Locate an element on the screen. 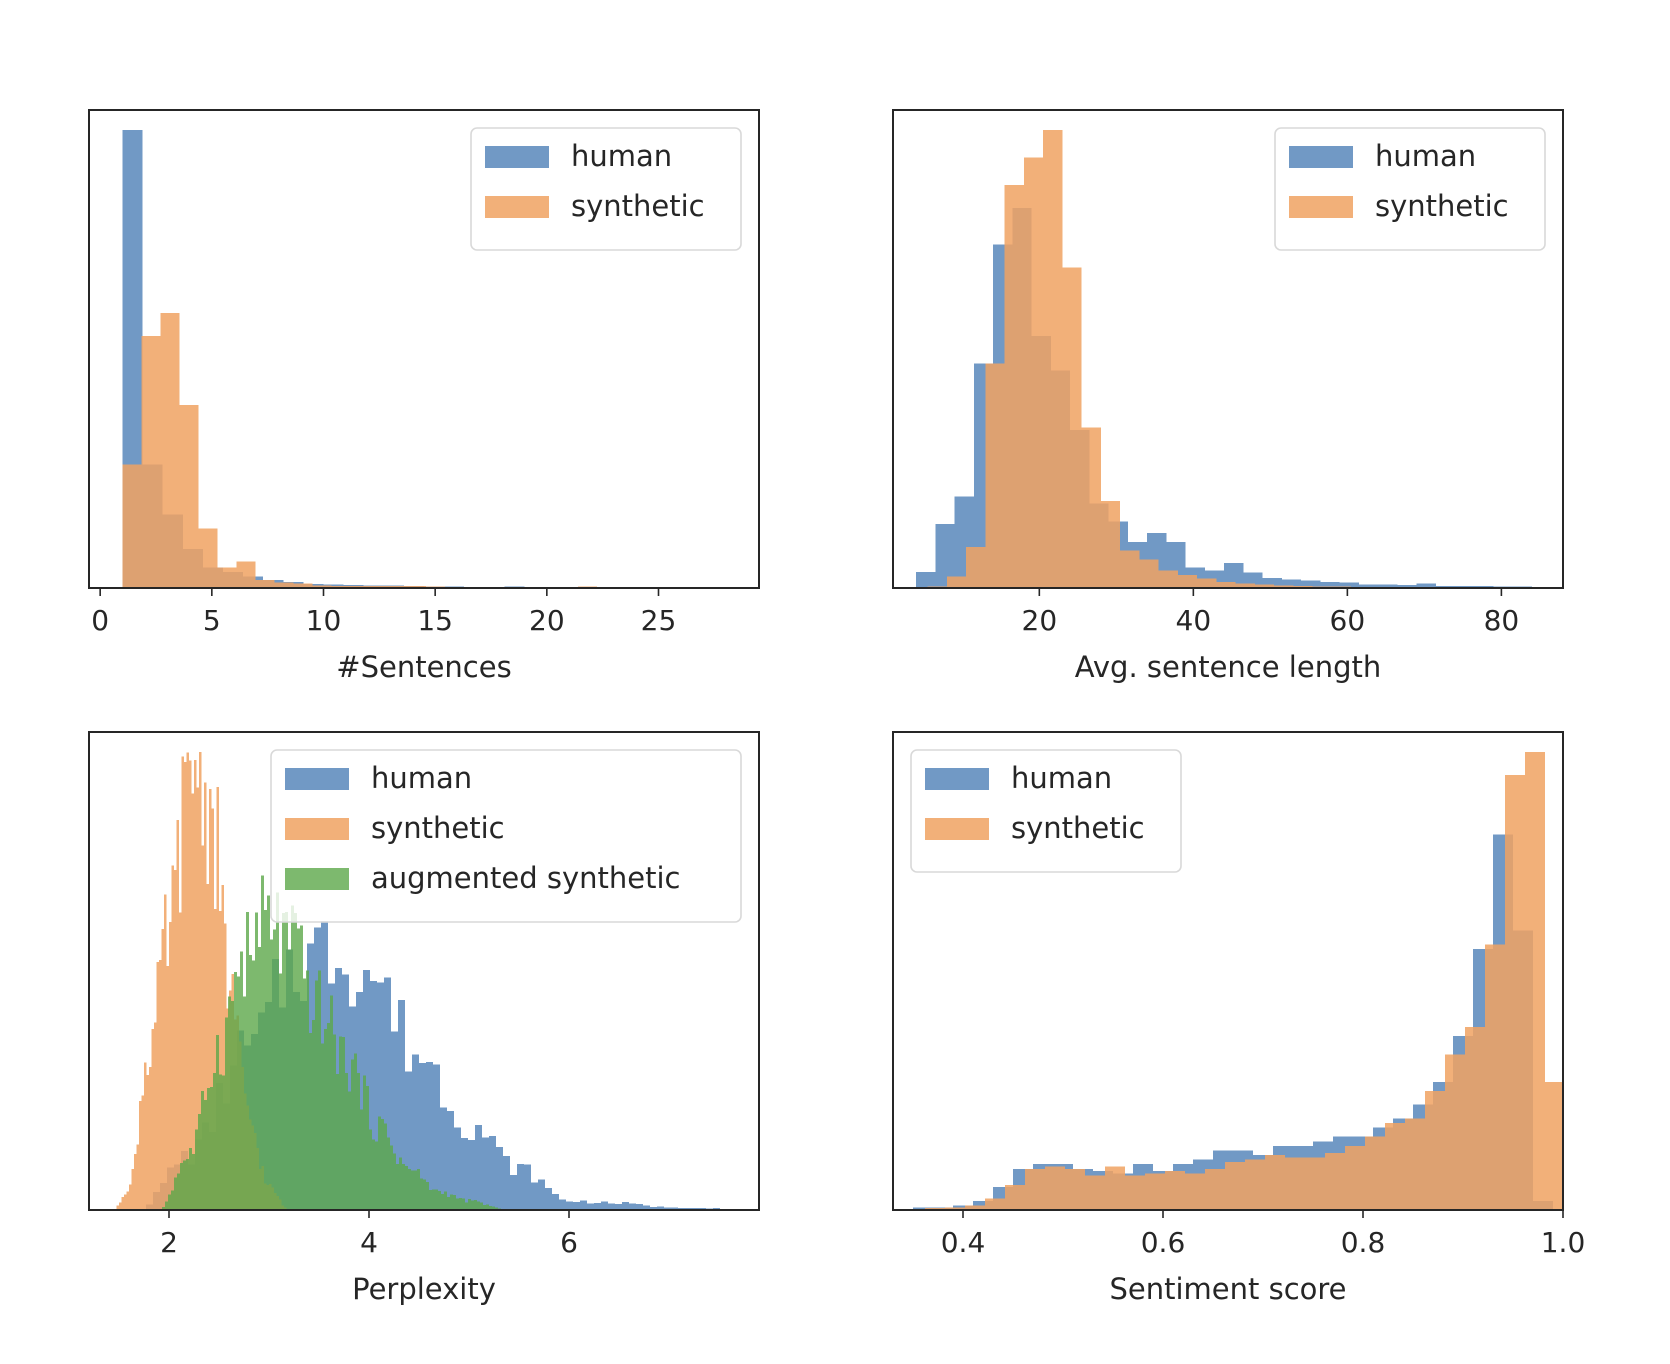 This screenshot has width=1670, height=1364. x-tick-label: 0.8 is located at coordinates (1363, 1242).